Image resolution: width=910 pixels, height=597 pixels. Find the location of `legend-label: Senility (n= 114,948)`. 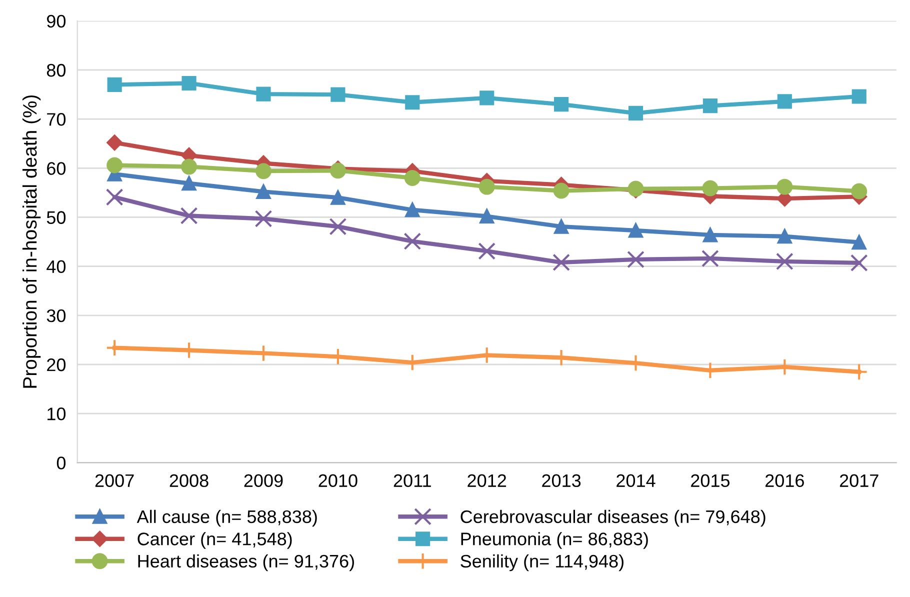

legend-label: Senility (n= 114,948) is located at coordinates (542, 563).